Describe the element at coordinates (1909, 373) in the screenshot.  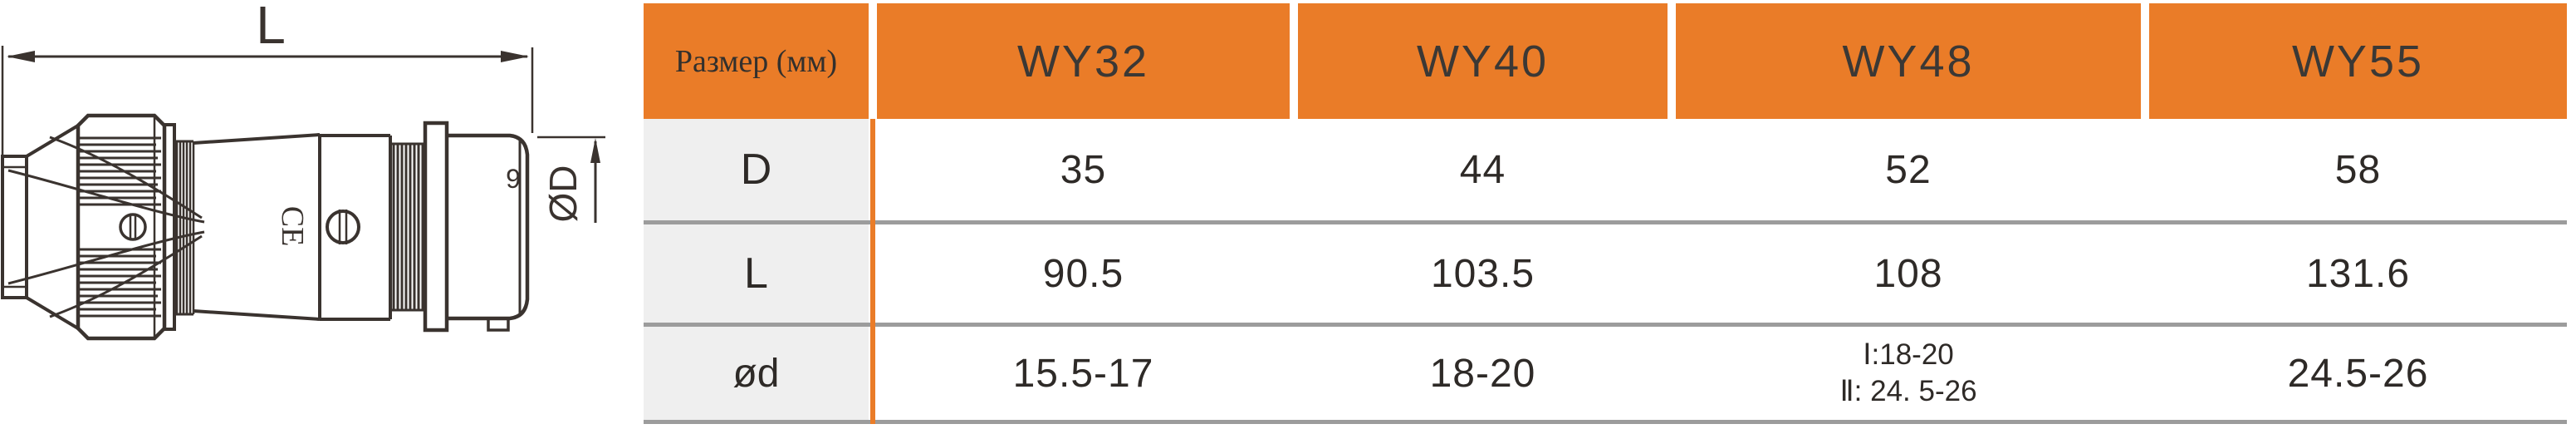
I see `value-cell: Ⅰ:18-20 Ⅱ: 24. 5-26` at that location.